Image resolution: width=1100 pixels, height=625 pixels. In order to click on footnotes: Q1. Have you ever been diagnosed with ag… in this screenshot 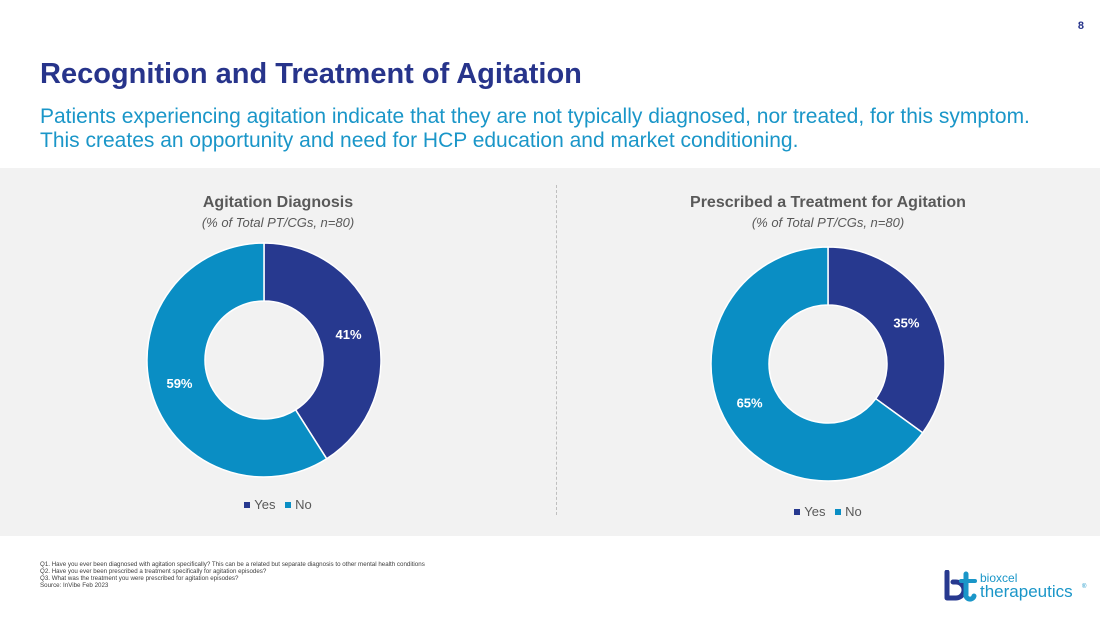, I will do `click(390, 575)`.